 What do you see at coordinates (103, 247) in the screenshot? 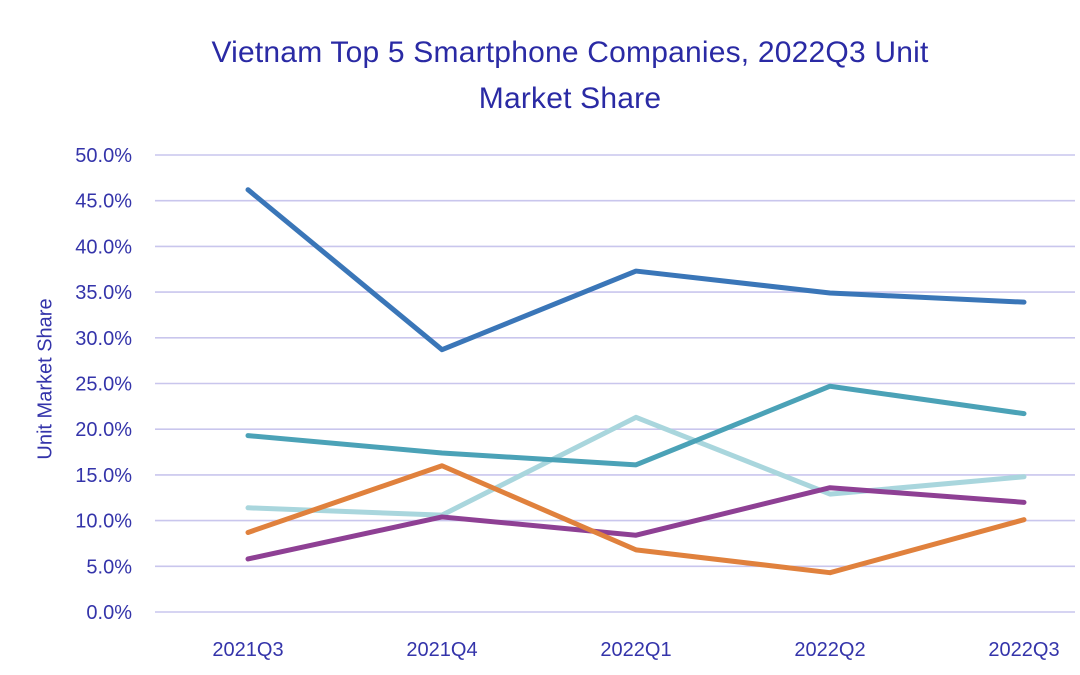
I see `y-tick-label: 40.0%` at bounding box center [103, 247].